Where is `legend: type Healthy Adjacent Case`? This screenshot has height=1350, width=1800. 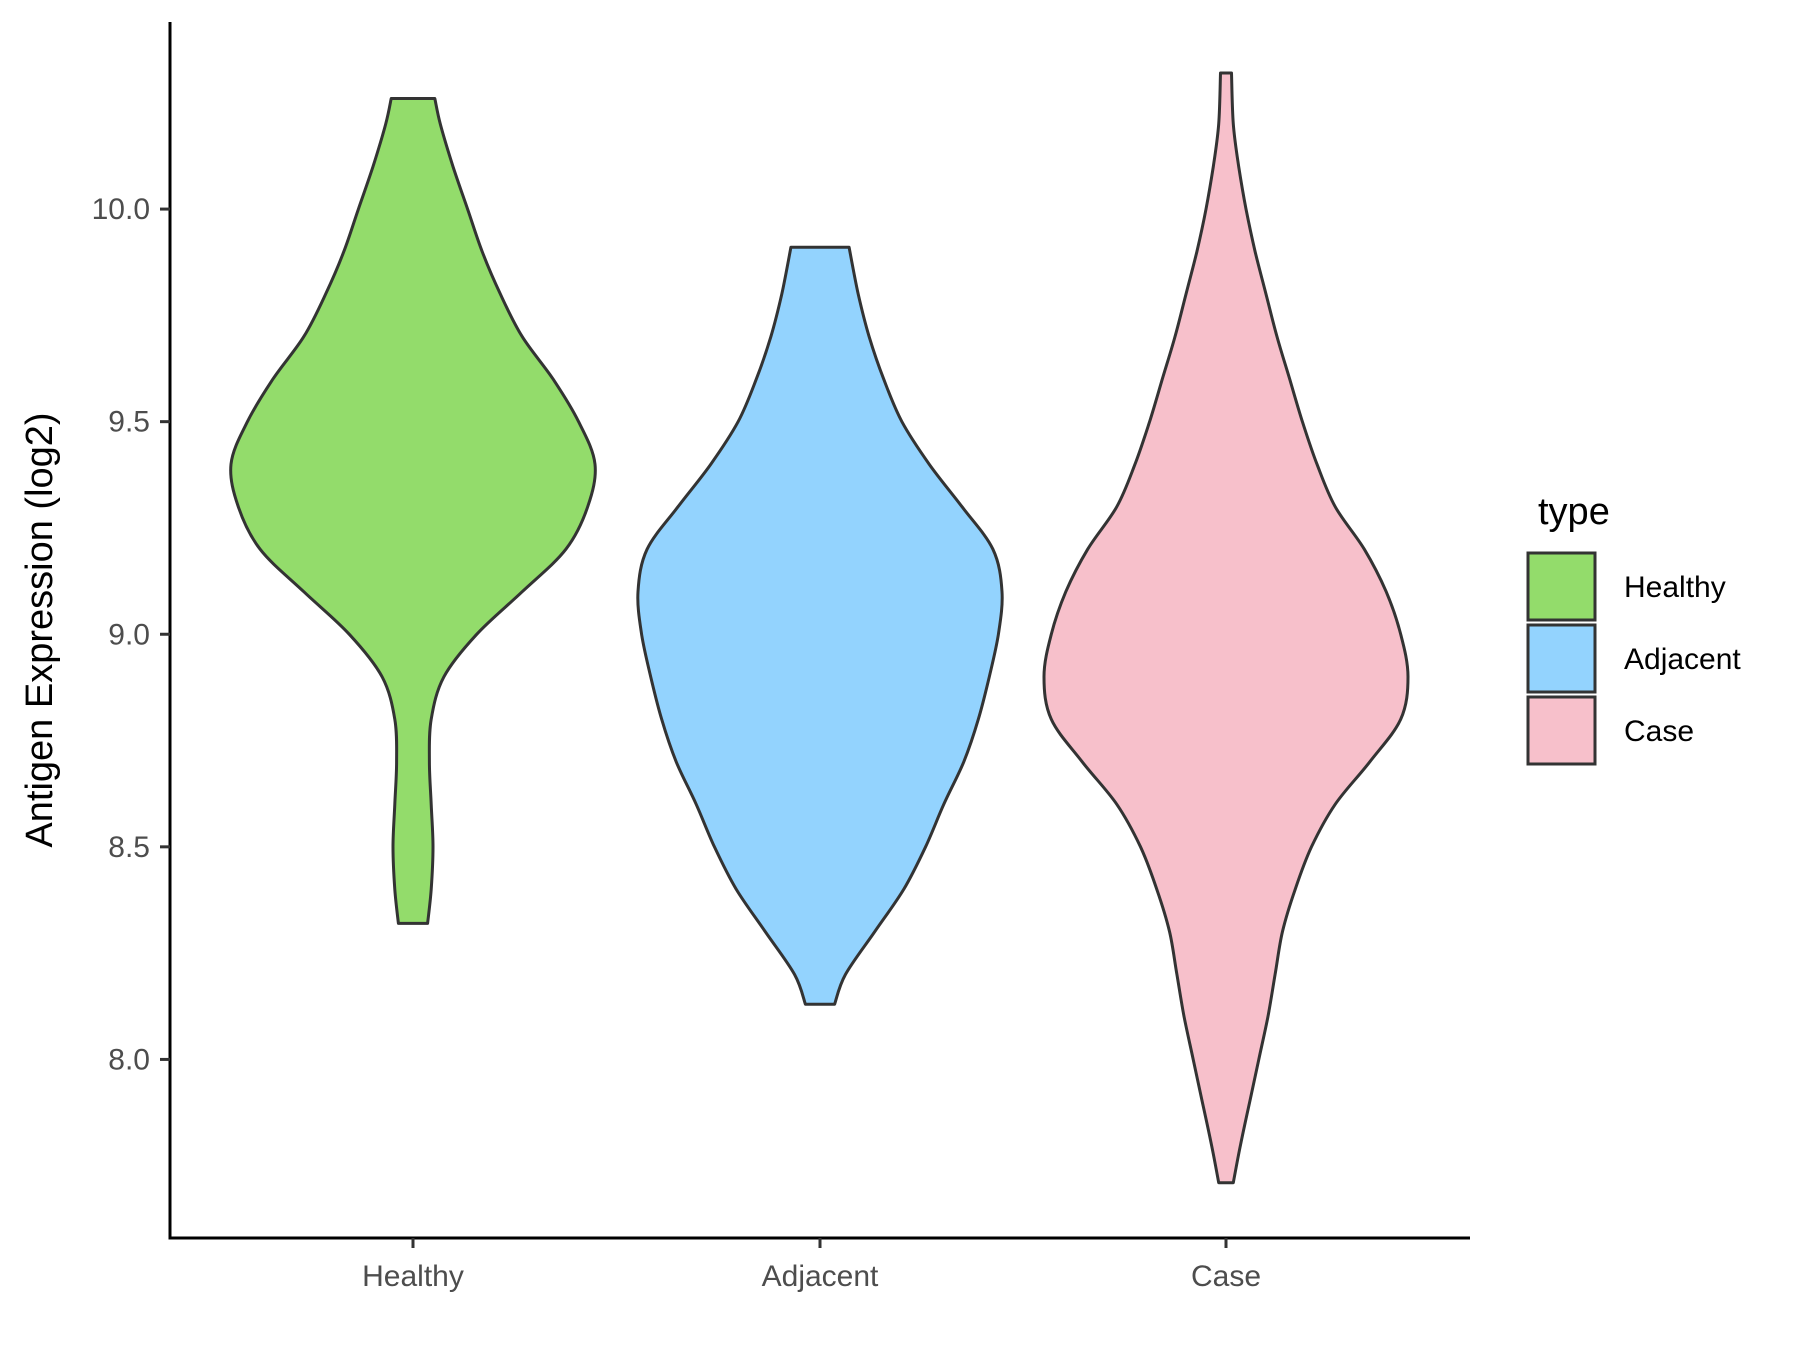 legend: type Healthy Adjacent Case is located at coordinates (1633, 628).